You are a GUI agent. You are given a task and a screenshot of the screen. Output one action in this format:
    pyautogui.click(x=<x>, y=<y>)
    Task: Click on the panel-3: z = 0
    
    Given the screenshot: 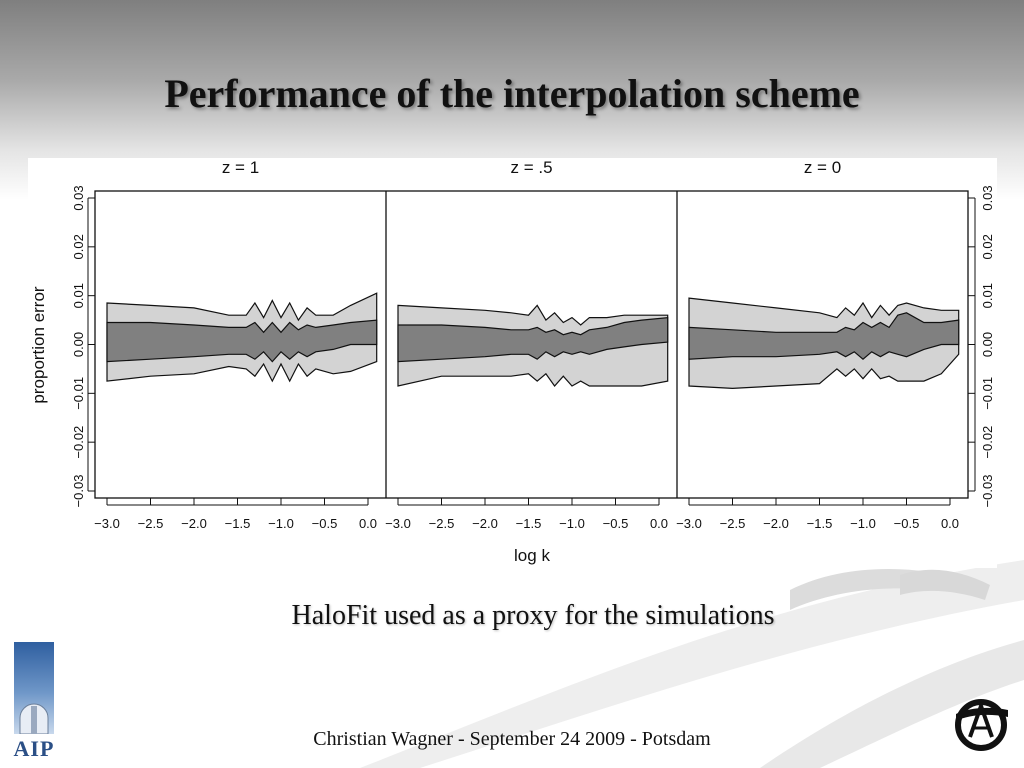 What is the action you would take?
    pyautogui.click(x=824, y=274)
    